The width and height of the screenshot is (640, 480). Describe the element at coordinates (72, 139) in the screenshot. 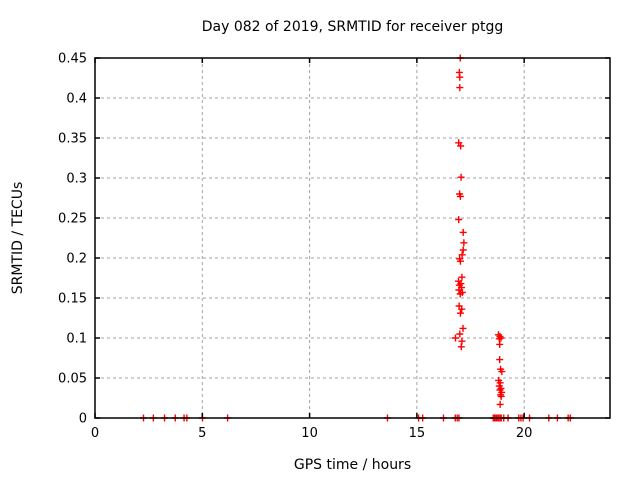

I see `y-tick-label: 0.35` at that location.